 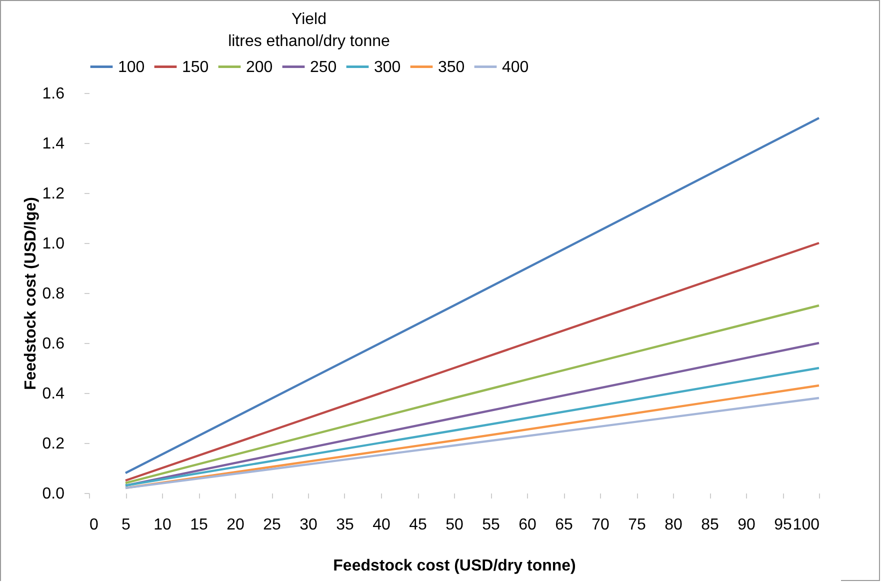 What do you see at coordinates (235, 525) in the screenshot?
I see `x-tick-label: 20` at bounding box center [235, 525].